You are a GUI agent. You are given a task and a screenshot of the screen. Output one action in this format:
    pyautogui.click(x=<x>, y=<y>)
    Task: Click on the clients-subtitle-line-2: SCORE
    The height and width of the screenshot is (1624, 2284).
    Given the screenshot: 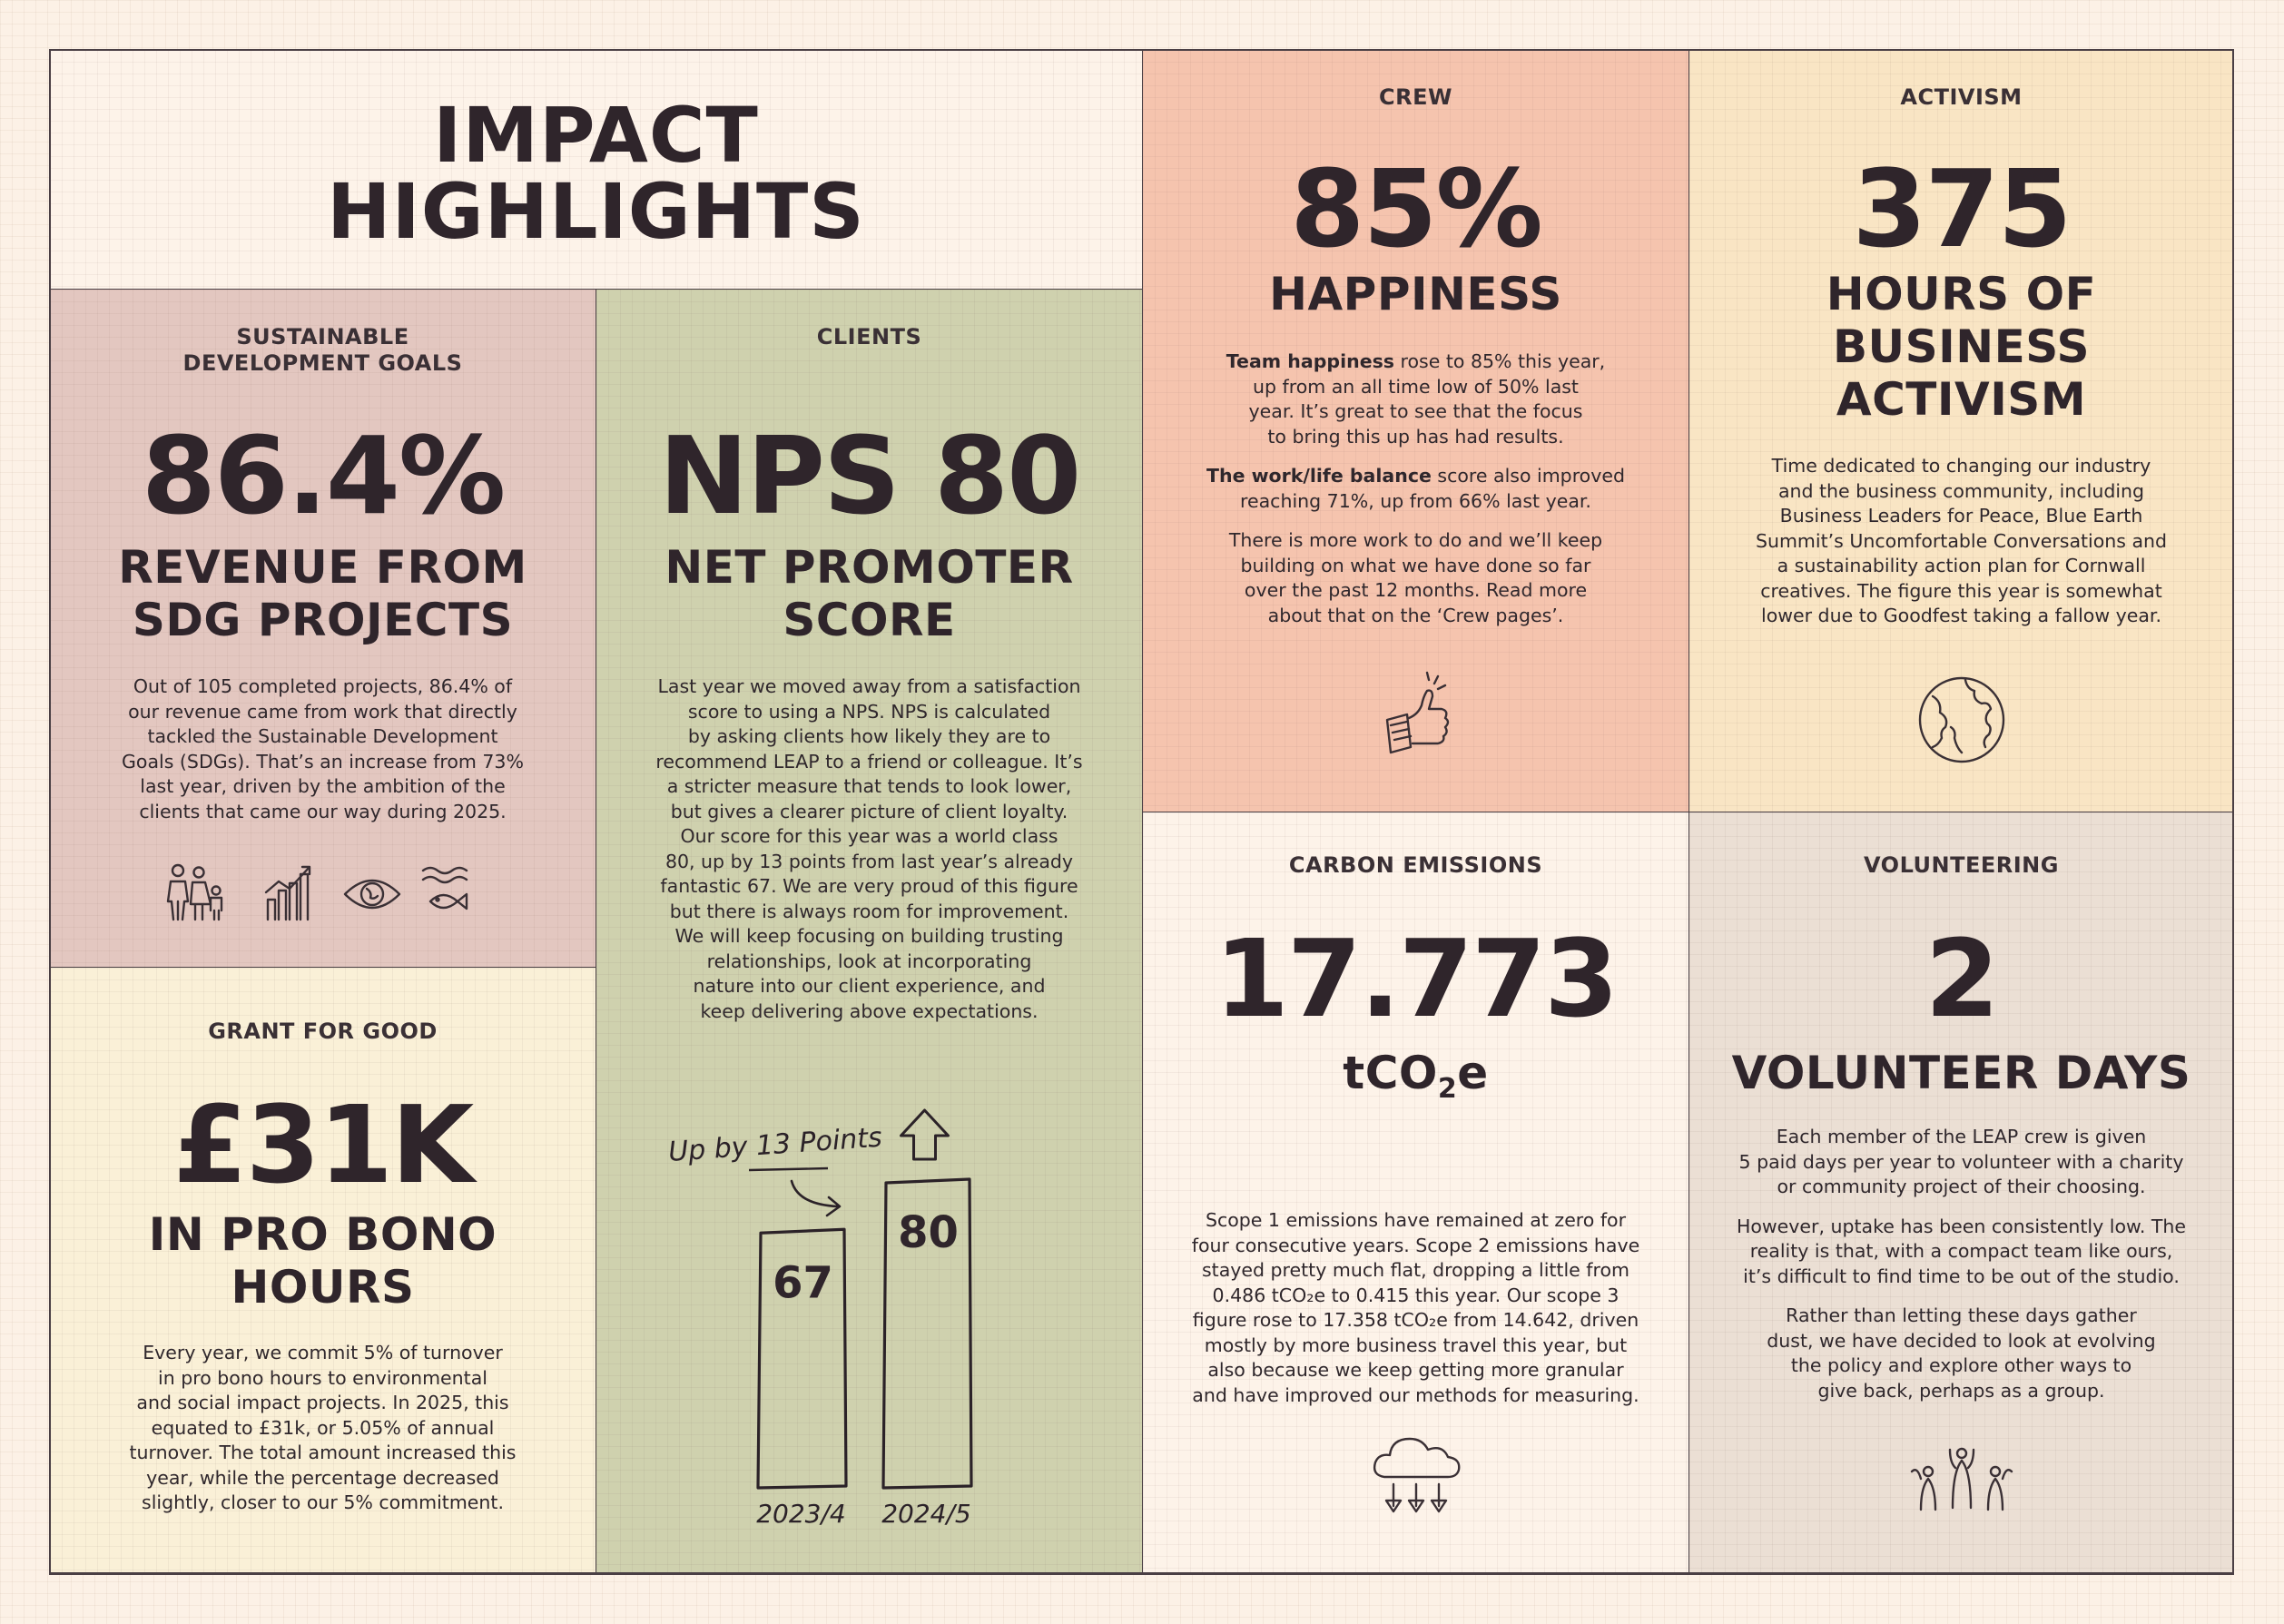 What is the action you would take?
    pyautogui.click(x=869, y=620)
    